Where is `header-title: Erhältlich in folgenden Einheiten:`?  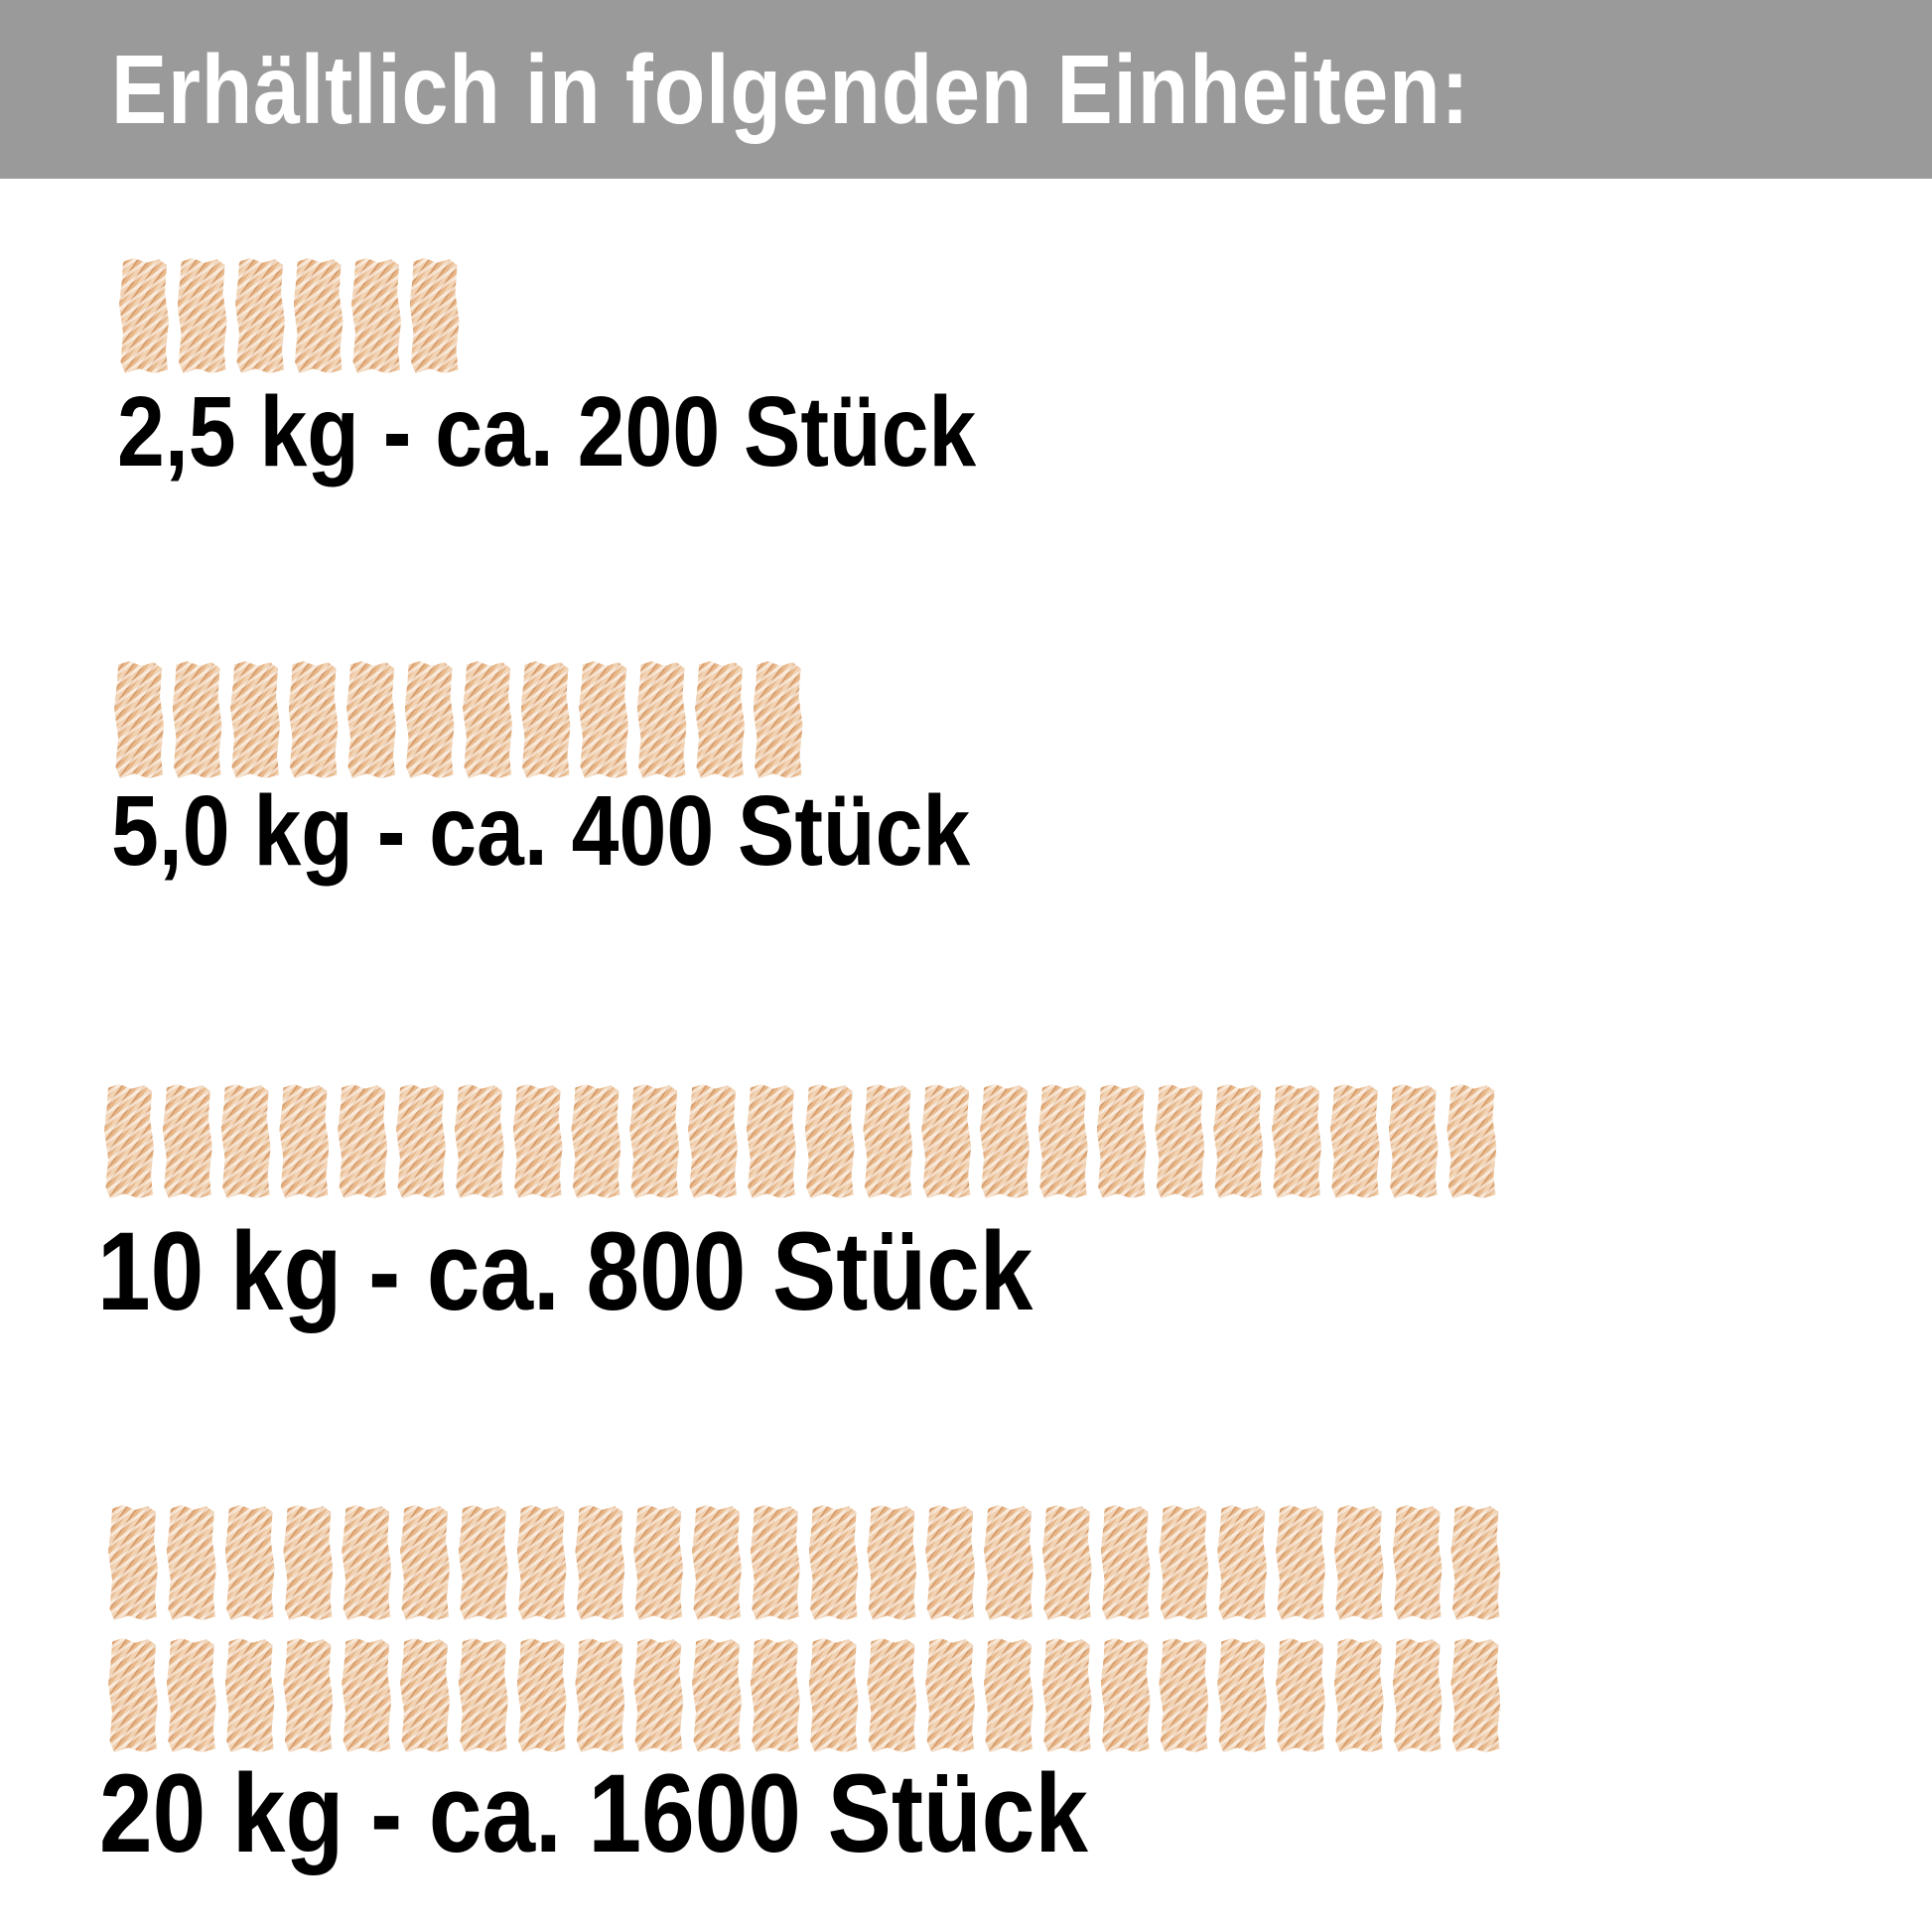 header-title: Erhältlich in folgenden Einheiten: is located at coordinates (791, 90).